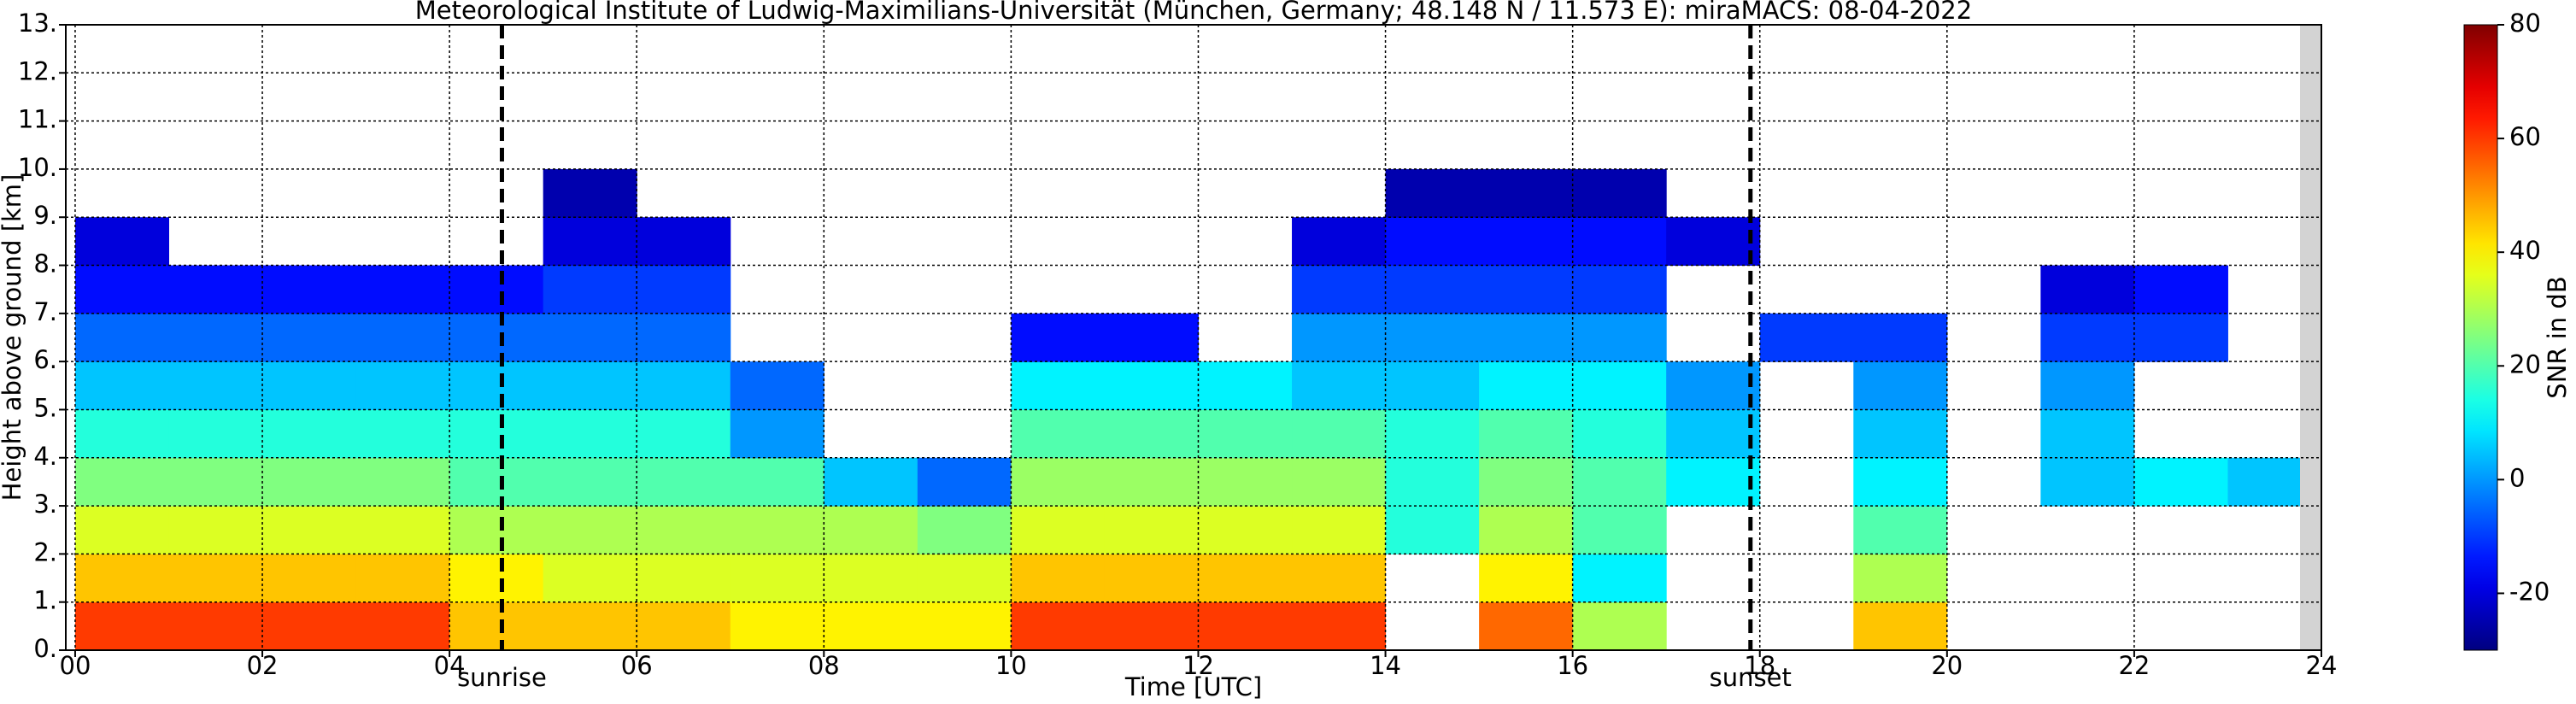  What do you see at coordinates (2310, 337) in the screenshot?
I see `no-data-region` at bounding box center [2310, 337].